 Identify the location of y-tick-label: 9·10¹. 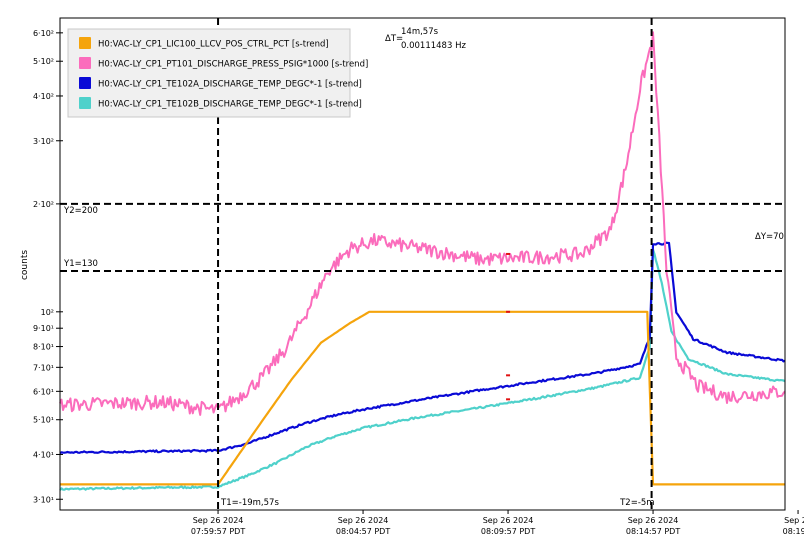
(43, 328).